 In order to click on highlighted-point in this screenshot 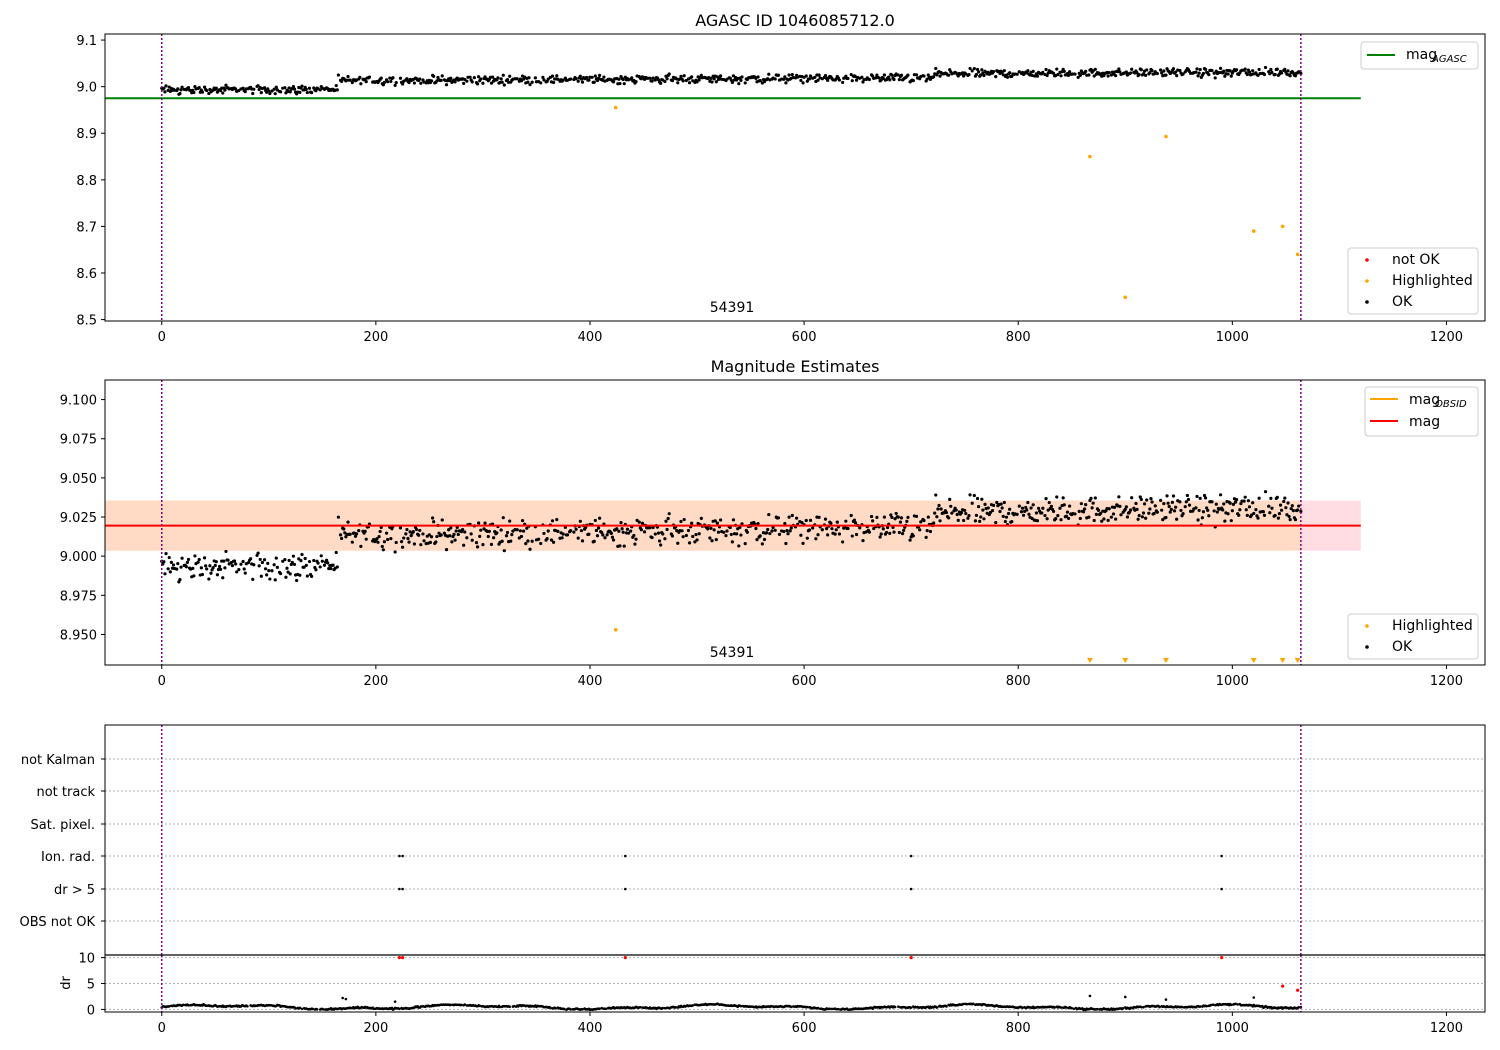, I will do `click(1297, 254)`.